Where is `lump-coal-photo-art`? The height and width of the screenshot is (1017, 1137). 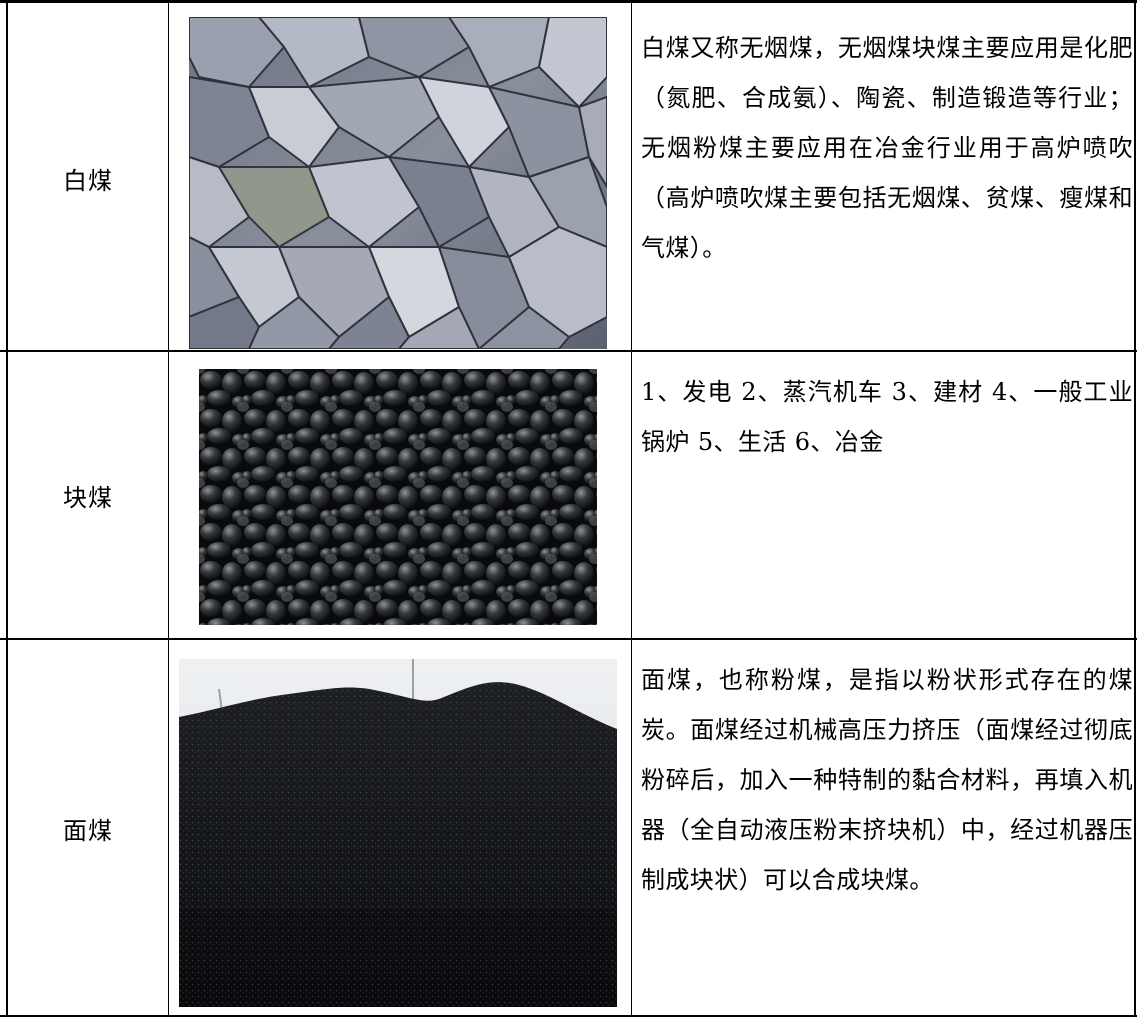 lump-coal-photo-art is located at coordinates (398, 497).